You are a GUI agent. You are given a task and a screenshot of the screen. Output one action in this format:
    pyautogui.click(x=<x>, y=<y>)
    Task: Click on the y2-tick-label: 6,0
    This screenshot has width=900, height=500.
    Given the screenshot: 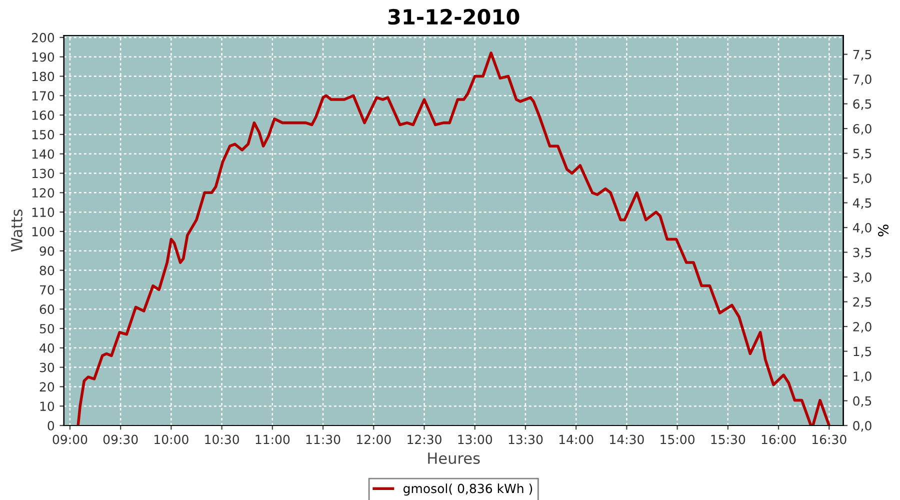 What is the action you would take?
    pyautogui.click(x=862, y=129)
    